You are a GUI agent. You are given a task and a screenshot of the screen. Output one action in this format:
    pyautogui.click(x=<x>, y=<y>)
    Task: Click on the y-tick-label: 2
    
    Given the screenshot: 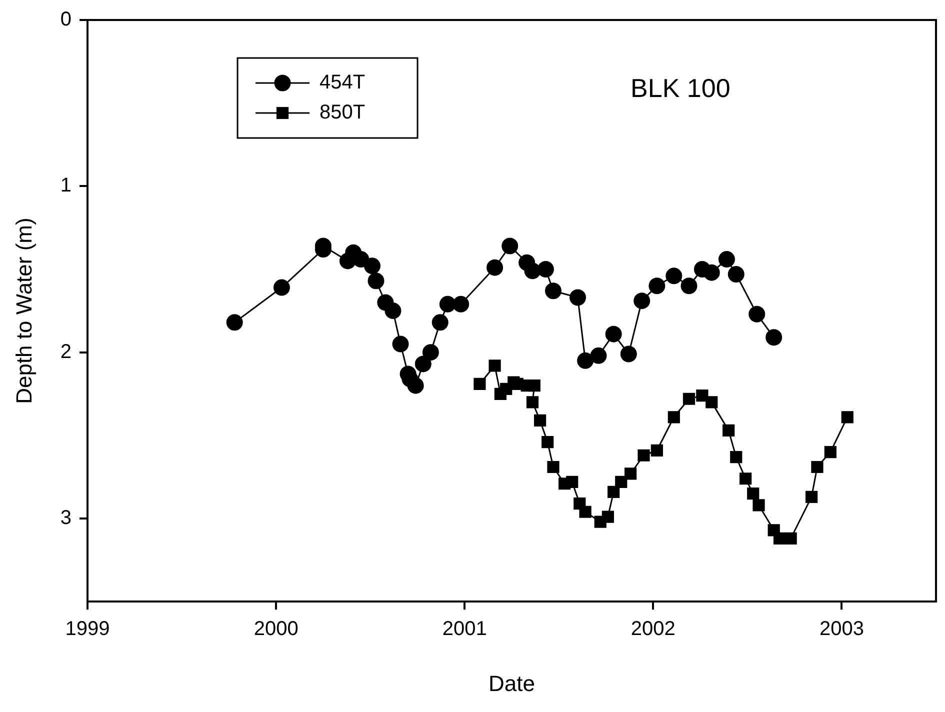 What is the action you would take?
    pyautogui.click(x=66, y=351)
    